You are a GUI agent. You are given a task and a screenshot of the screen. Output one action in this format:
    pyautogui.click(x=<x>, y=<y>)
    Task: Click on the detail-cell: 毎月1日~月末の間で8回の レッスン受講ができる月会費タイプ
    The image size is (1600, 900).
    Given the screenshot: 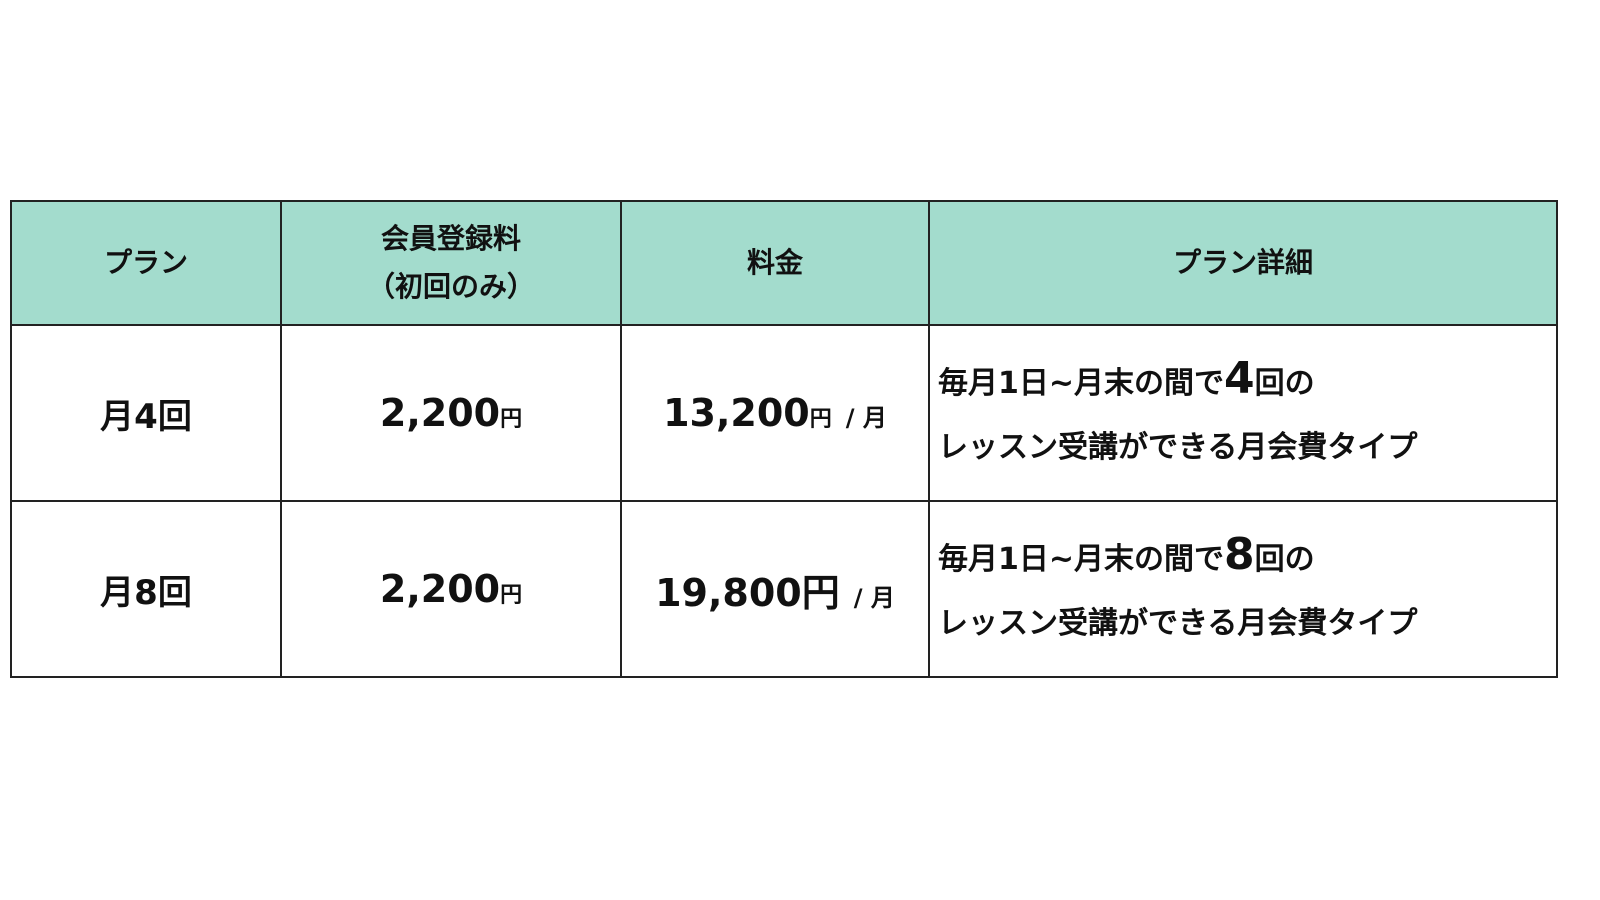 What is the action you would take?
    pyautogui.click(x=1243, y=589)
    